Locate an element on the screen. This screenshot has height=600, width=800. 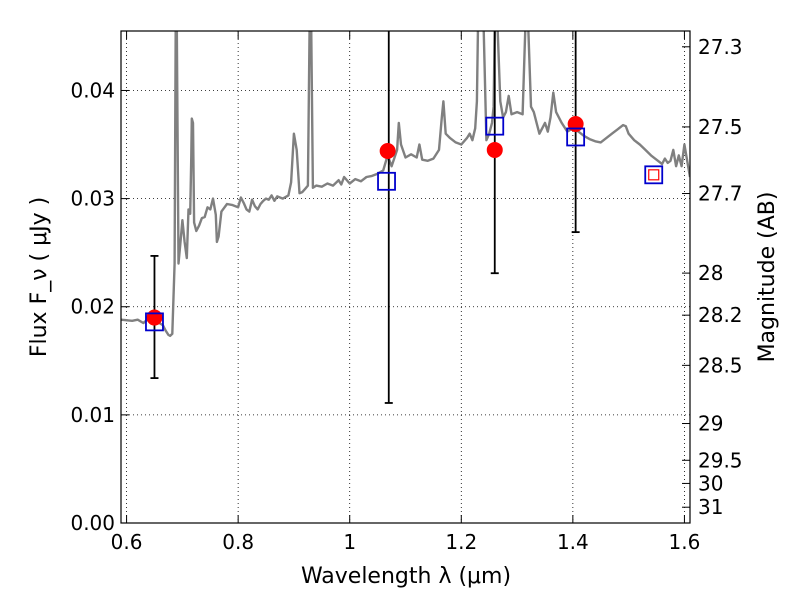
right-tick-label: 30 is located at coordinates (710, 483).